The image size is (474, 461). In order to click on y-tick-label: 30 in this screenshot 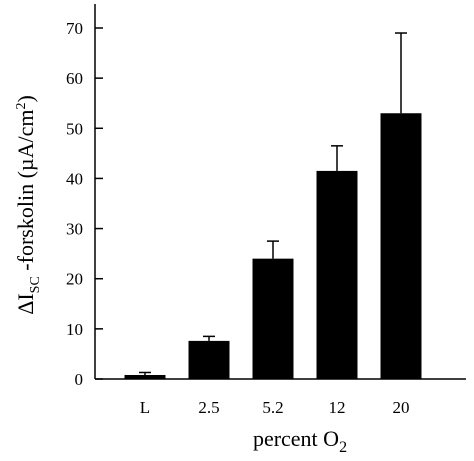, I will do `click(74, 229)`.